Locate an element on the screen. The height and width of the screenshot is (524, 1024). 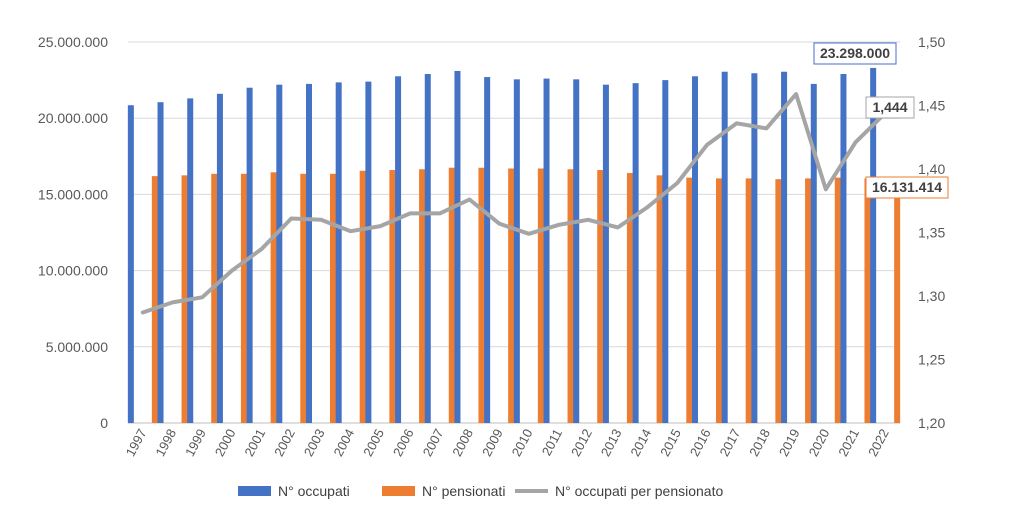
legend-label: N° occupati per pensionato is located at coordinates (639, 491).